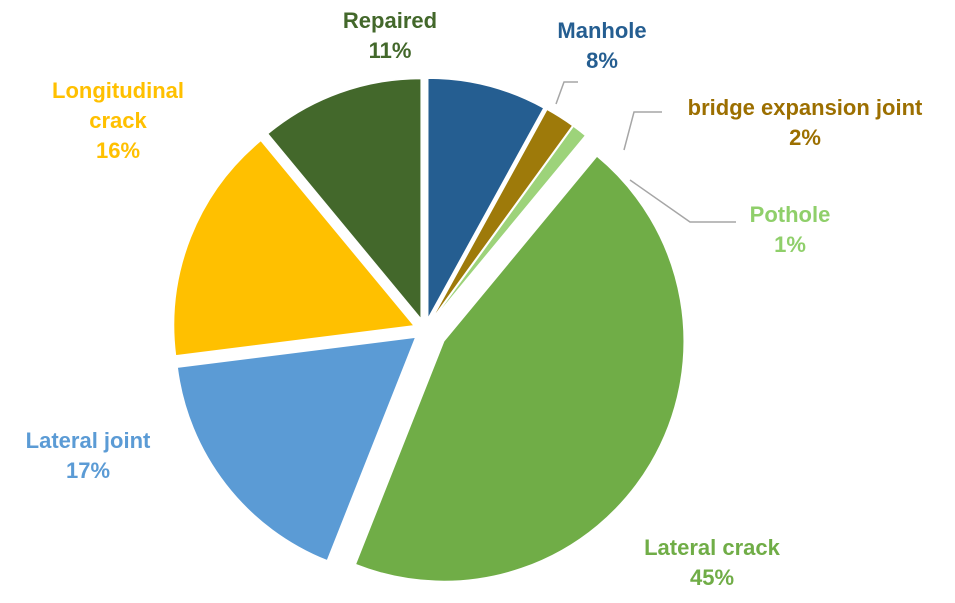 This screenshot has height=603, width=955. Describe the element at coordinates (390, 20) in the screenshot. I see `category-label: Repaired` at that location.